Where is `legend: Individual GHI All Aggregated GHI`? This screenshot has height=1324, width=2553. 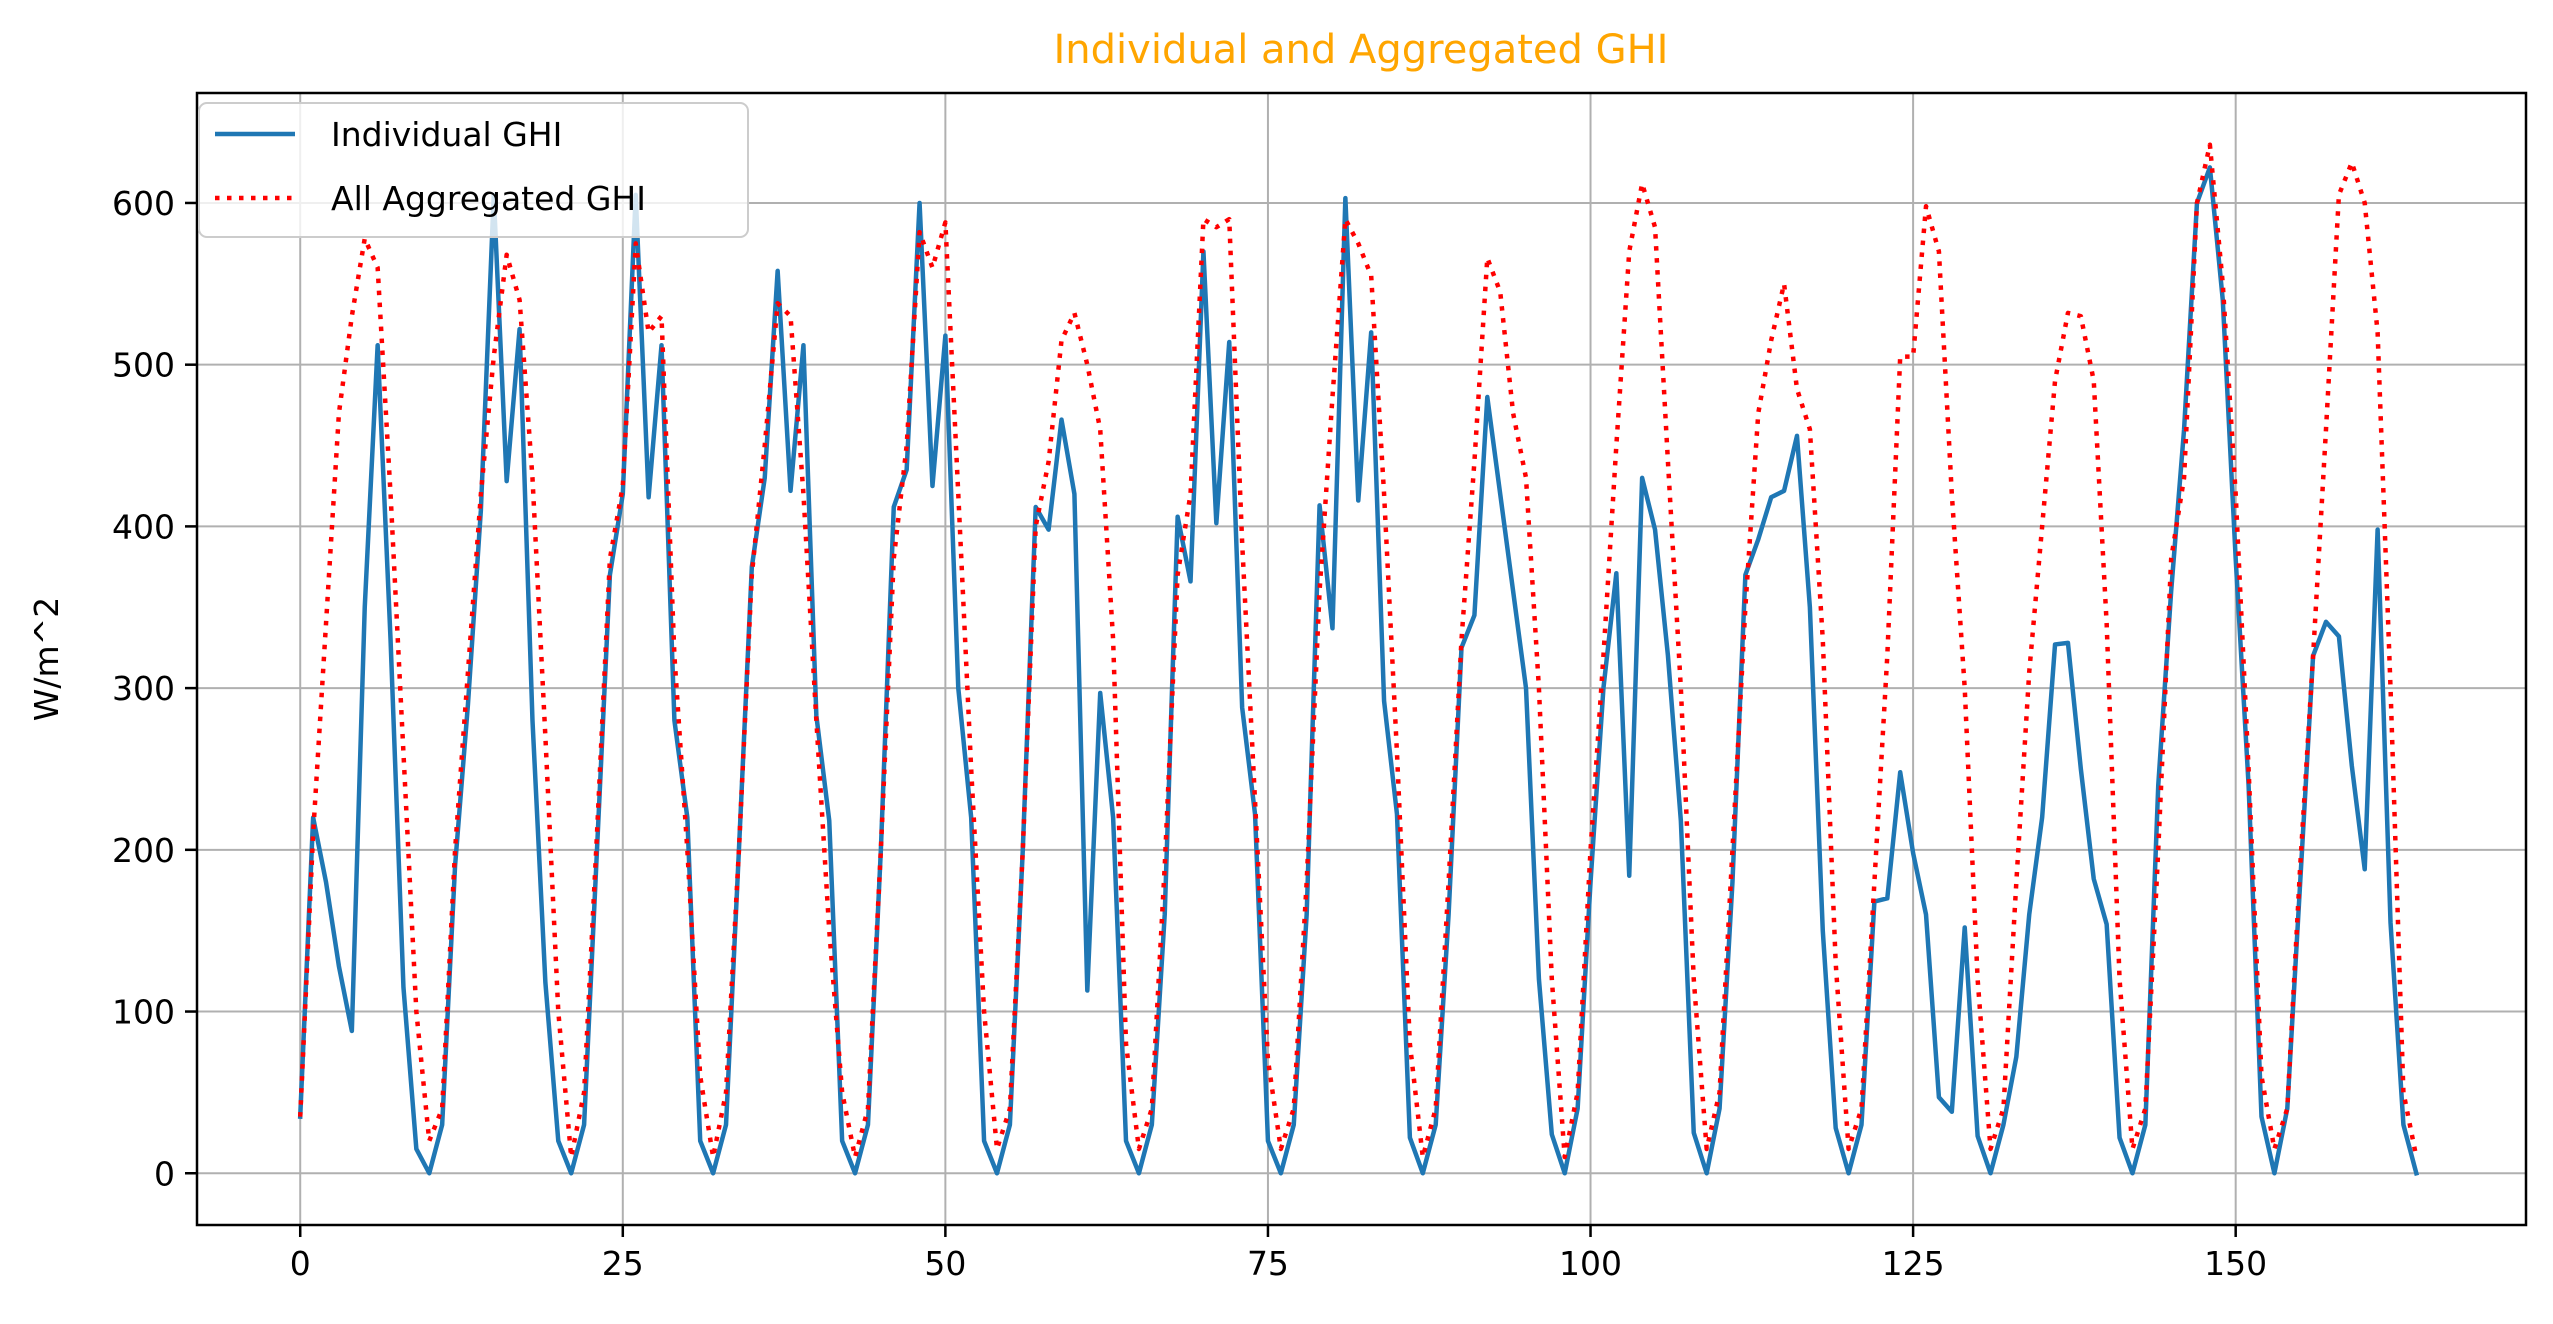
legend: Individual GHI All Aggregated GHI is located at coordinates (473, 170).